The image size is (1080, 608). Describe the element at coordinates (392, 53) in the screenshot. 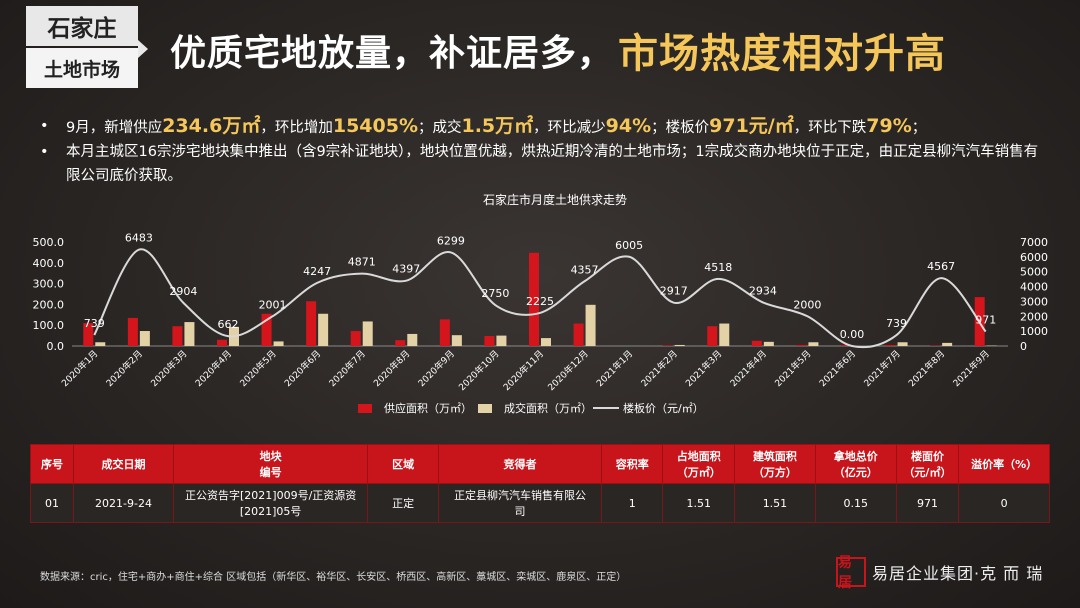

I see `title-white: 优质宅地放量，补证居多，` at that location.